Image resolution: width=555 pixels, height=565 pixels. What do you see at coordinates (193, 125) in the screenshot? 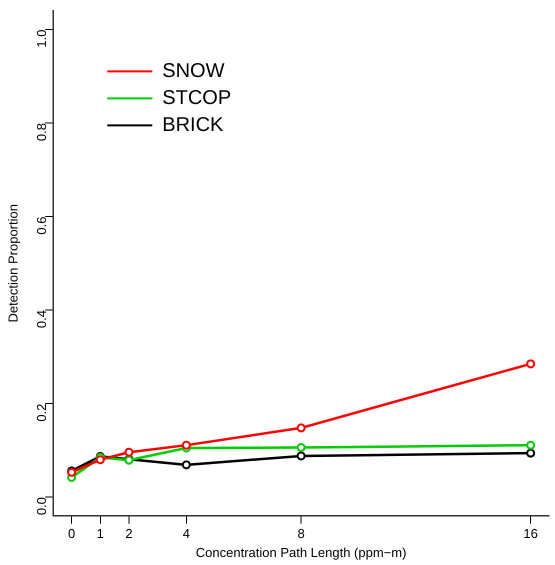
I see `legend-label: BRICK` at bounding box center [193, 125].